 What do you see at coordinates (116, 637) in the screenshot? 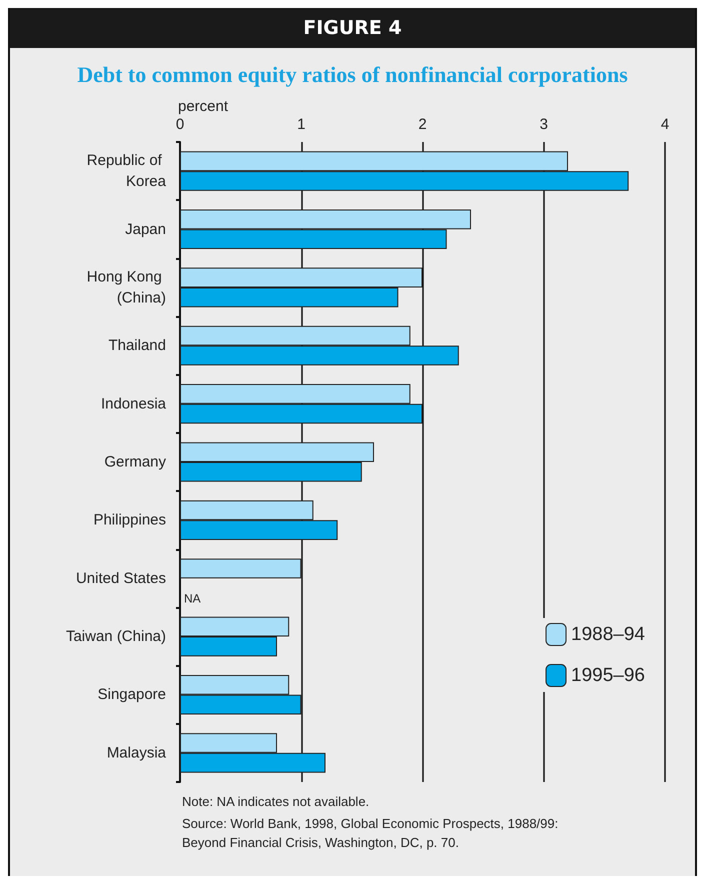
I see `y-tick-label: Taiwan (China)` at bounding box center [116, 637].